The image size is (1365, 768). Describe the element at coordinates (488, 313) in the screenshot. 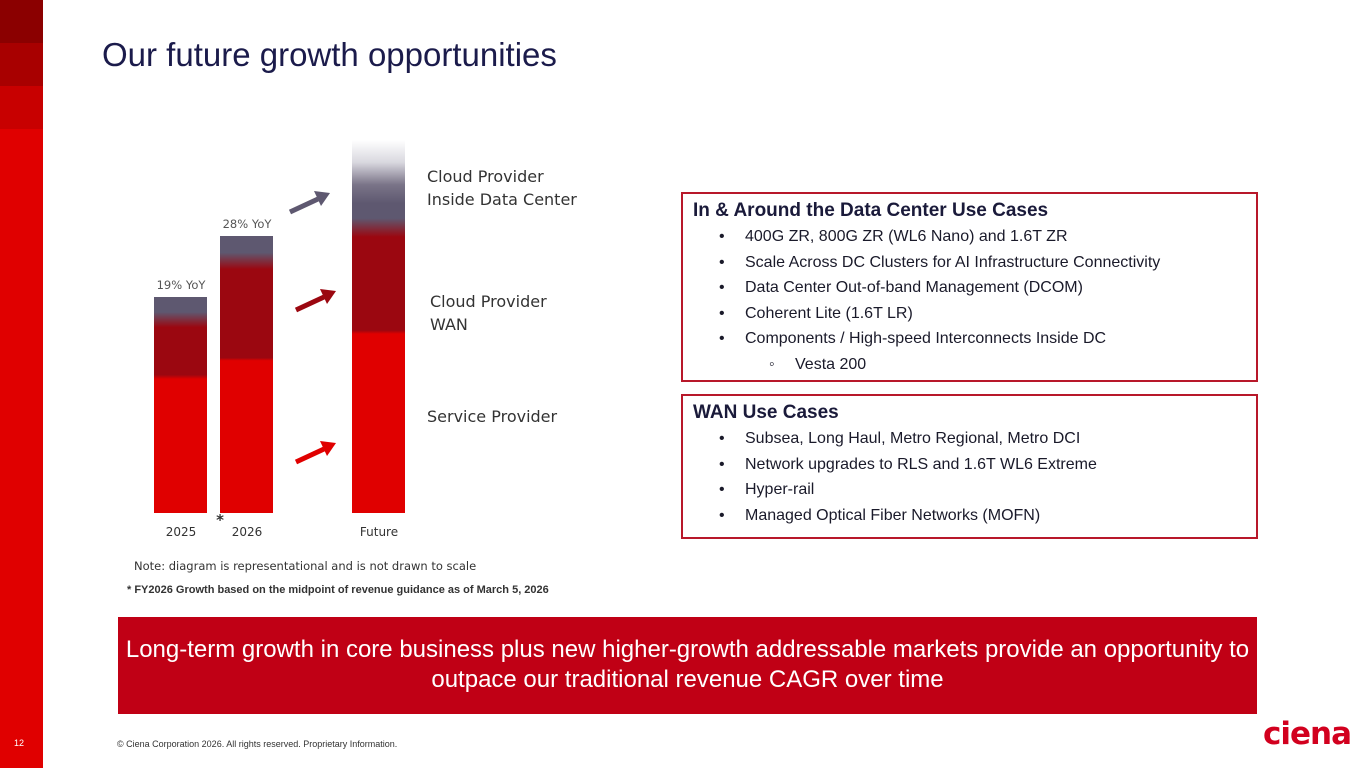

I see `legend-cloud-wan: Cloud Provider WAN` at that location.